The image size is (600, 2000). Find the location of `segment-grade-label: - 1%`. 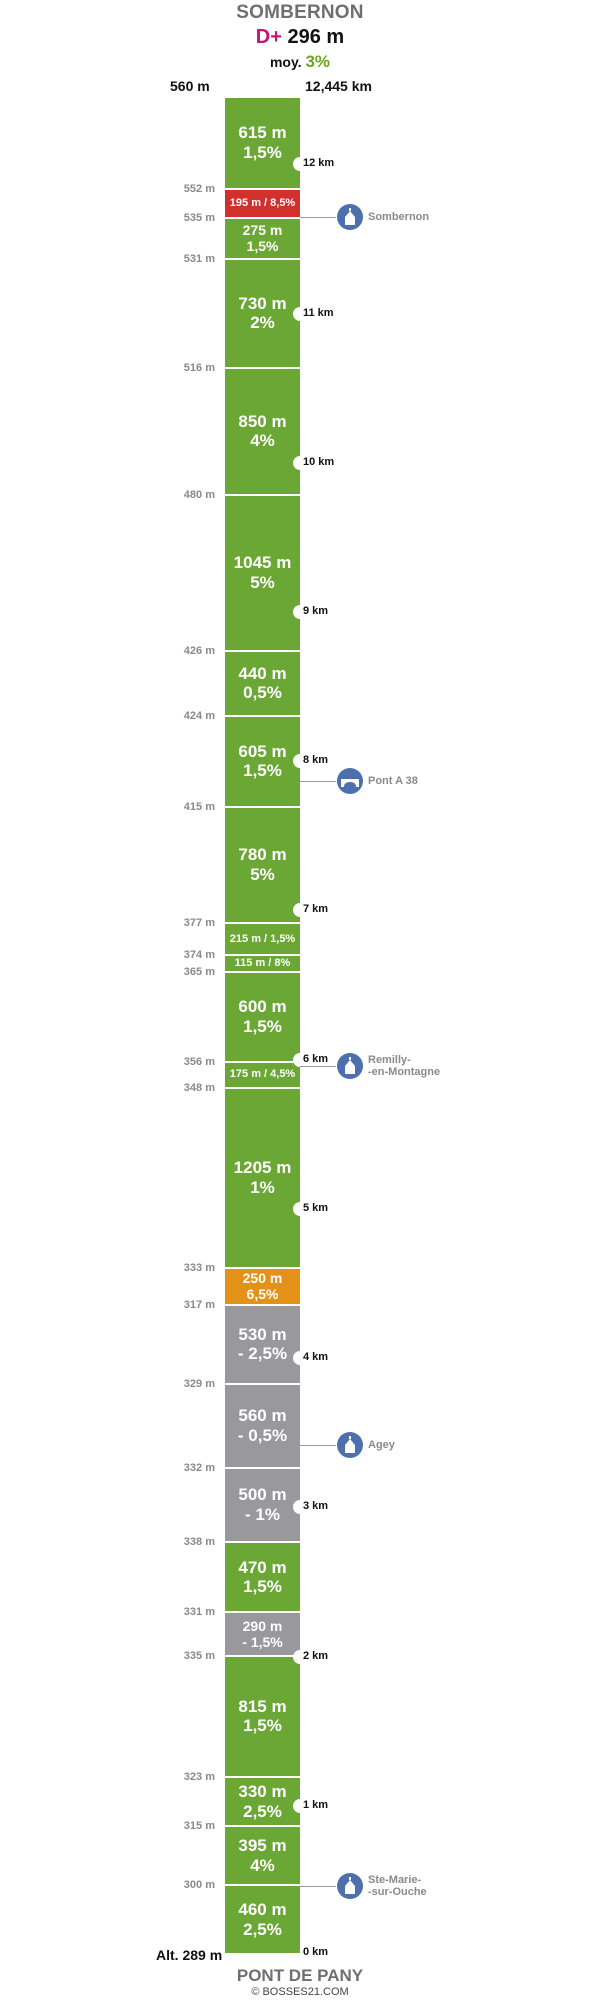

segment-grade-label: - 1% is located at coordinates (262, 1514).